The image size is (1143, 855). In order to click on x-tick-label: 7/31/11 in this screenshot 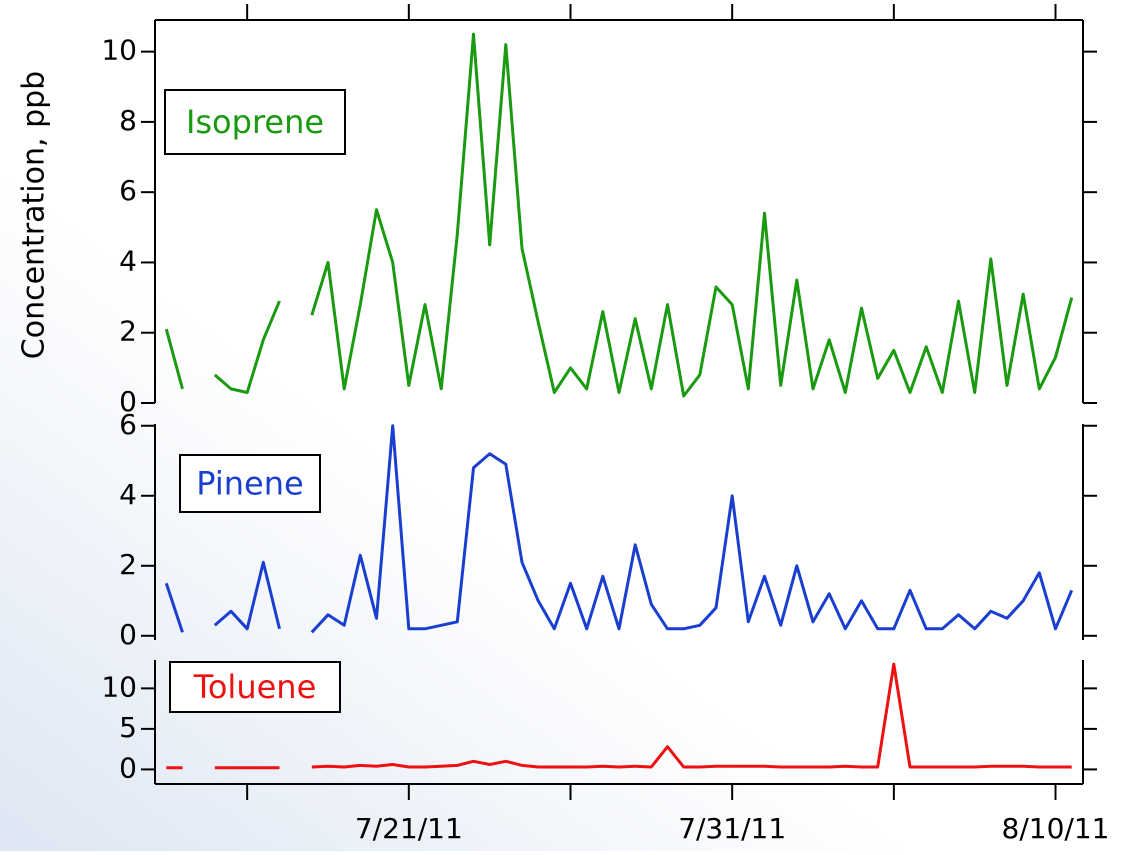, I will do `click(732, 828)`.